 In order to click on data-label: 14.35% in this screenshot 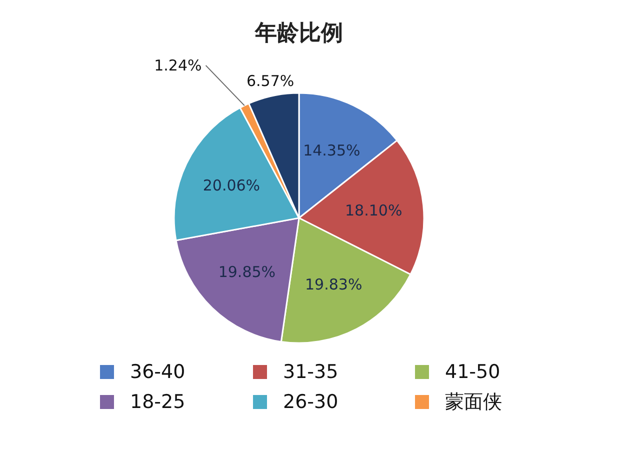, I will do `click(331, 150)`.